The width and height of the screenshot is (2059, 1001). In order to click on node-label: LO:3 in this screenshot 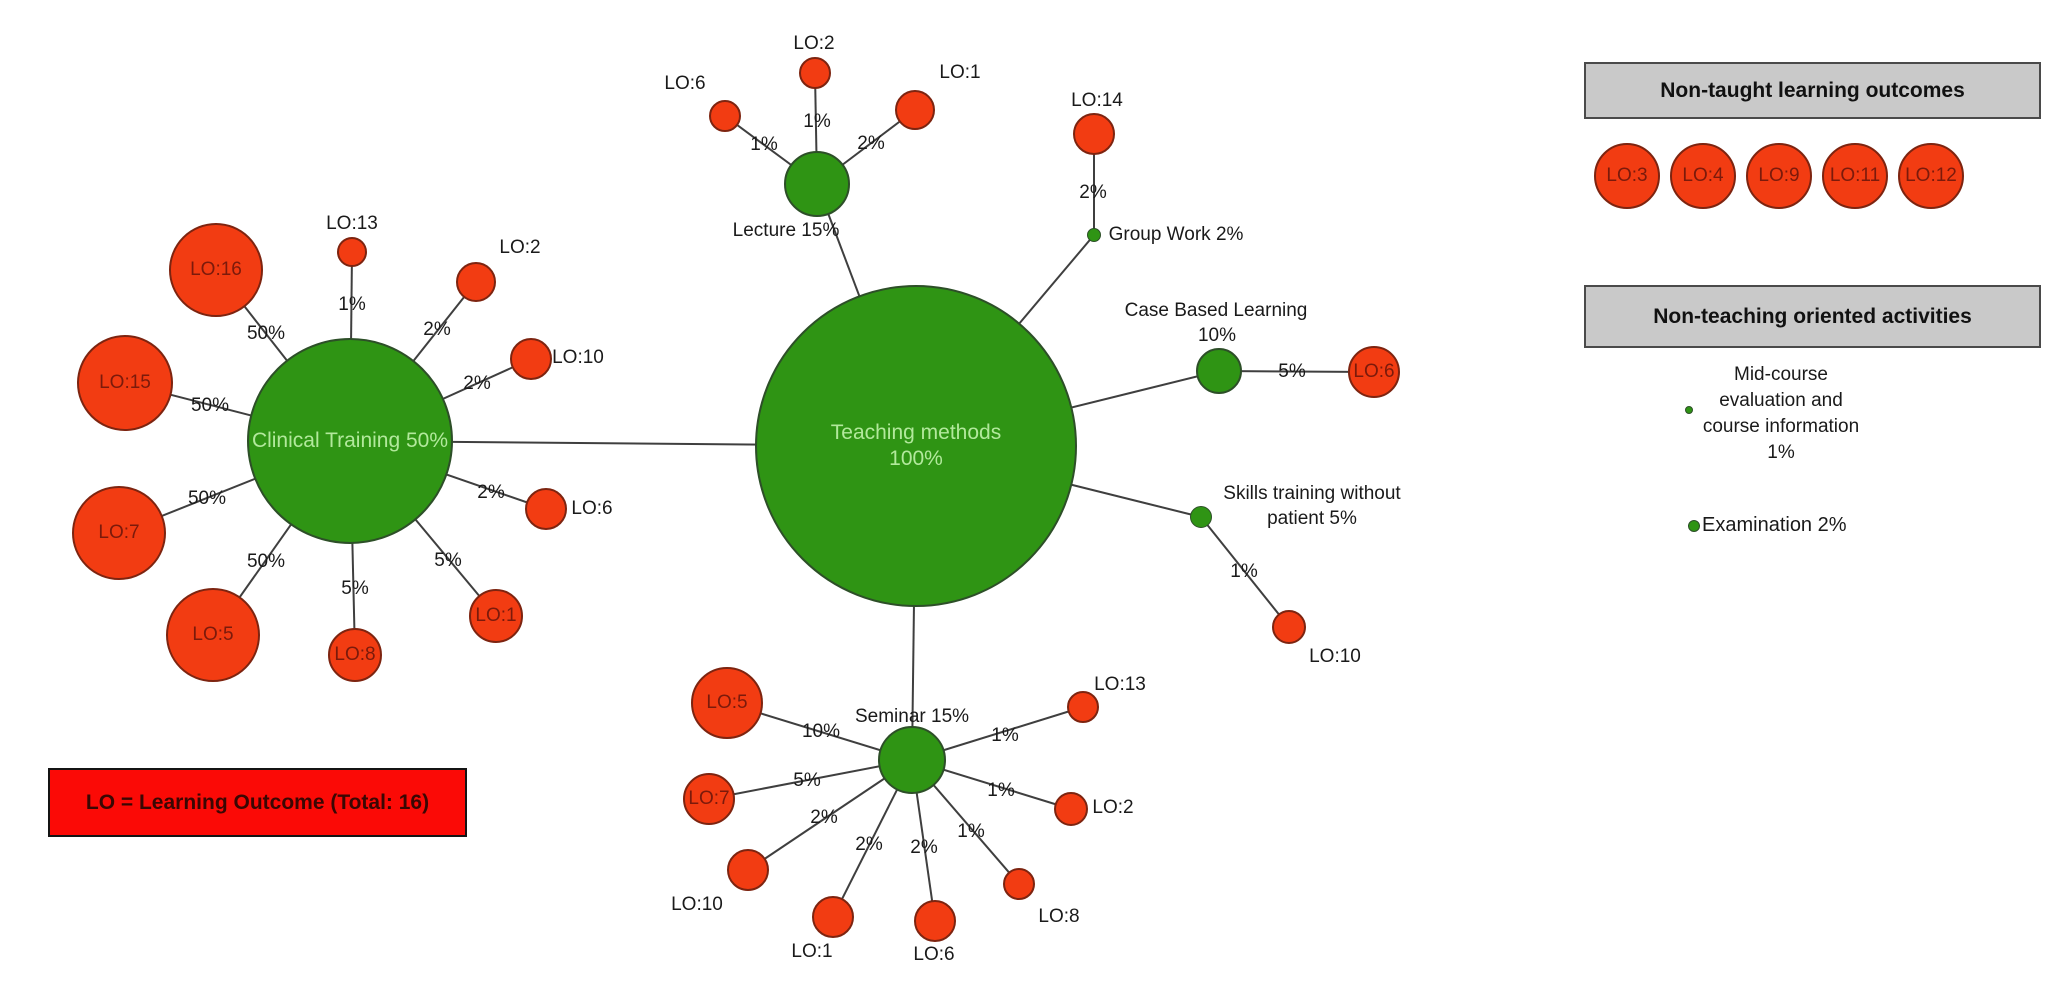, I will do `click(1627, 176)`.